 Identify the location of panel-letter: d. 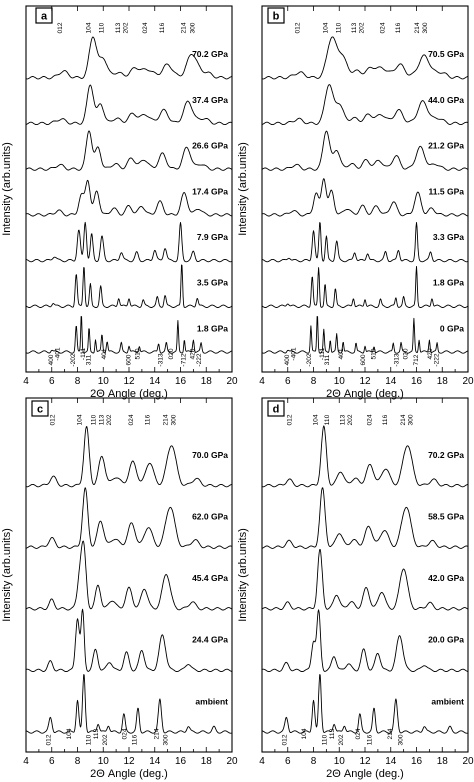
(276, 410).